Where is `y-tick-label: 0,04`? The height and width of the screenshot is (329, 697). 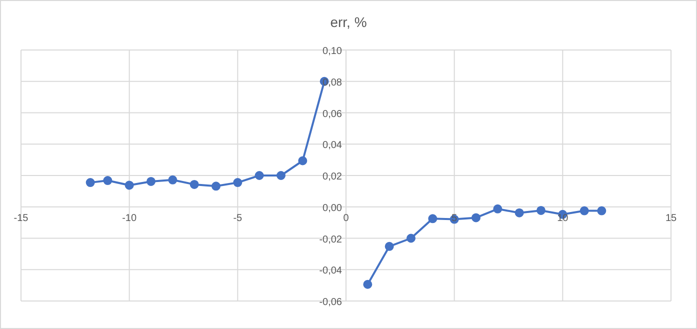
y-tick-label: 0,04 is located at coordinates (332, 146).